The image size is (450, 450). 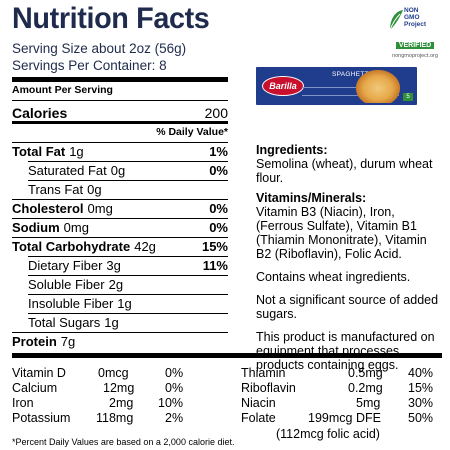 What do you see at coordinates (421, 388) in the screenshot?
I see `vitamin-dv: 15%` at bounding box center [421, 388].